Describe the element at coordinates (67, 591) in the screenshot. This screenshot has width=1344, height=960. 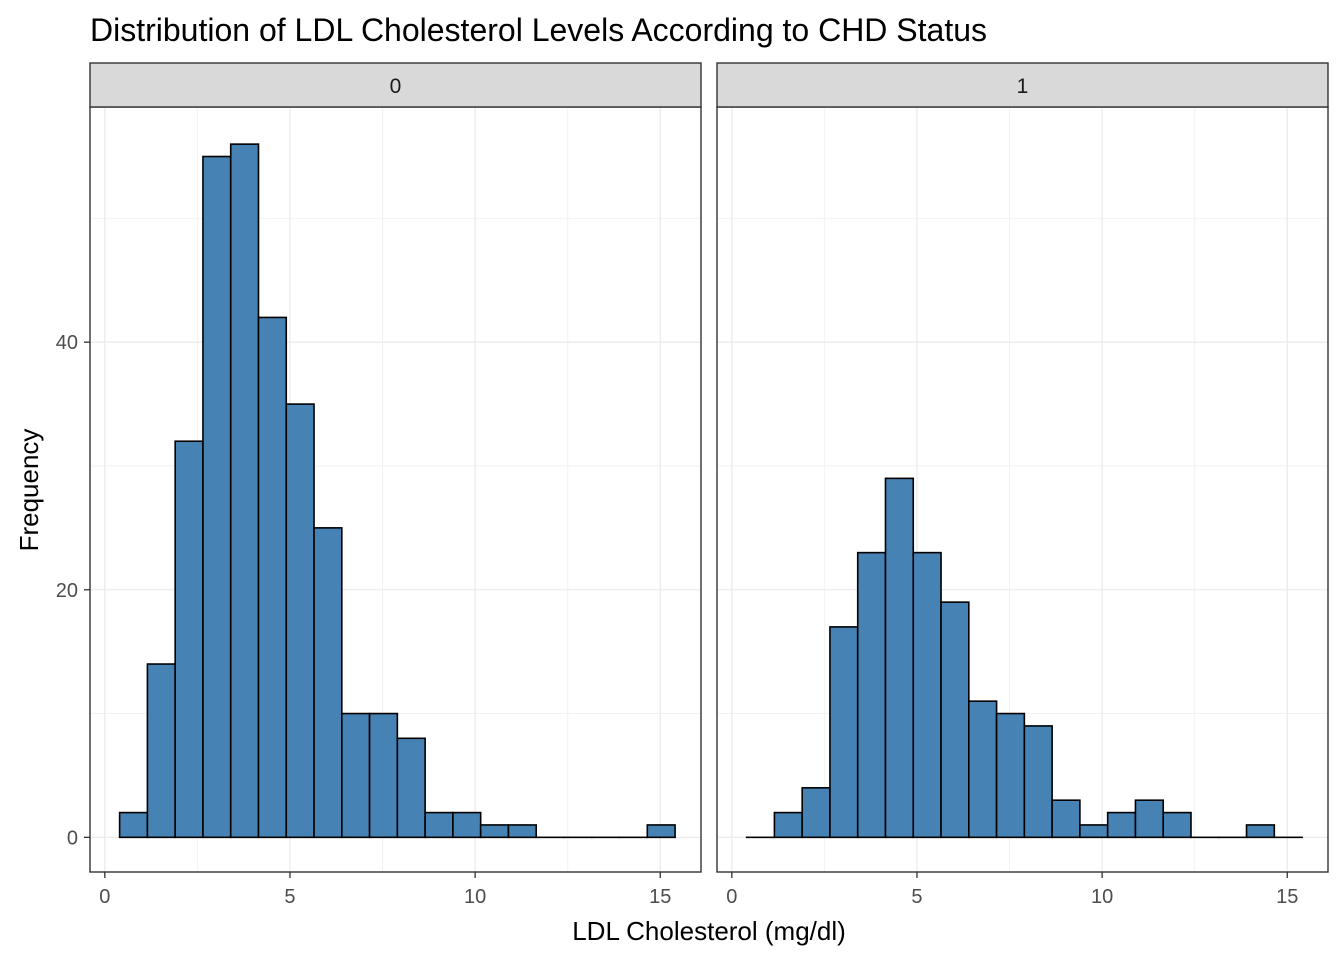
I see `y-tick-label: 20` at that location.